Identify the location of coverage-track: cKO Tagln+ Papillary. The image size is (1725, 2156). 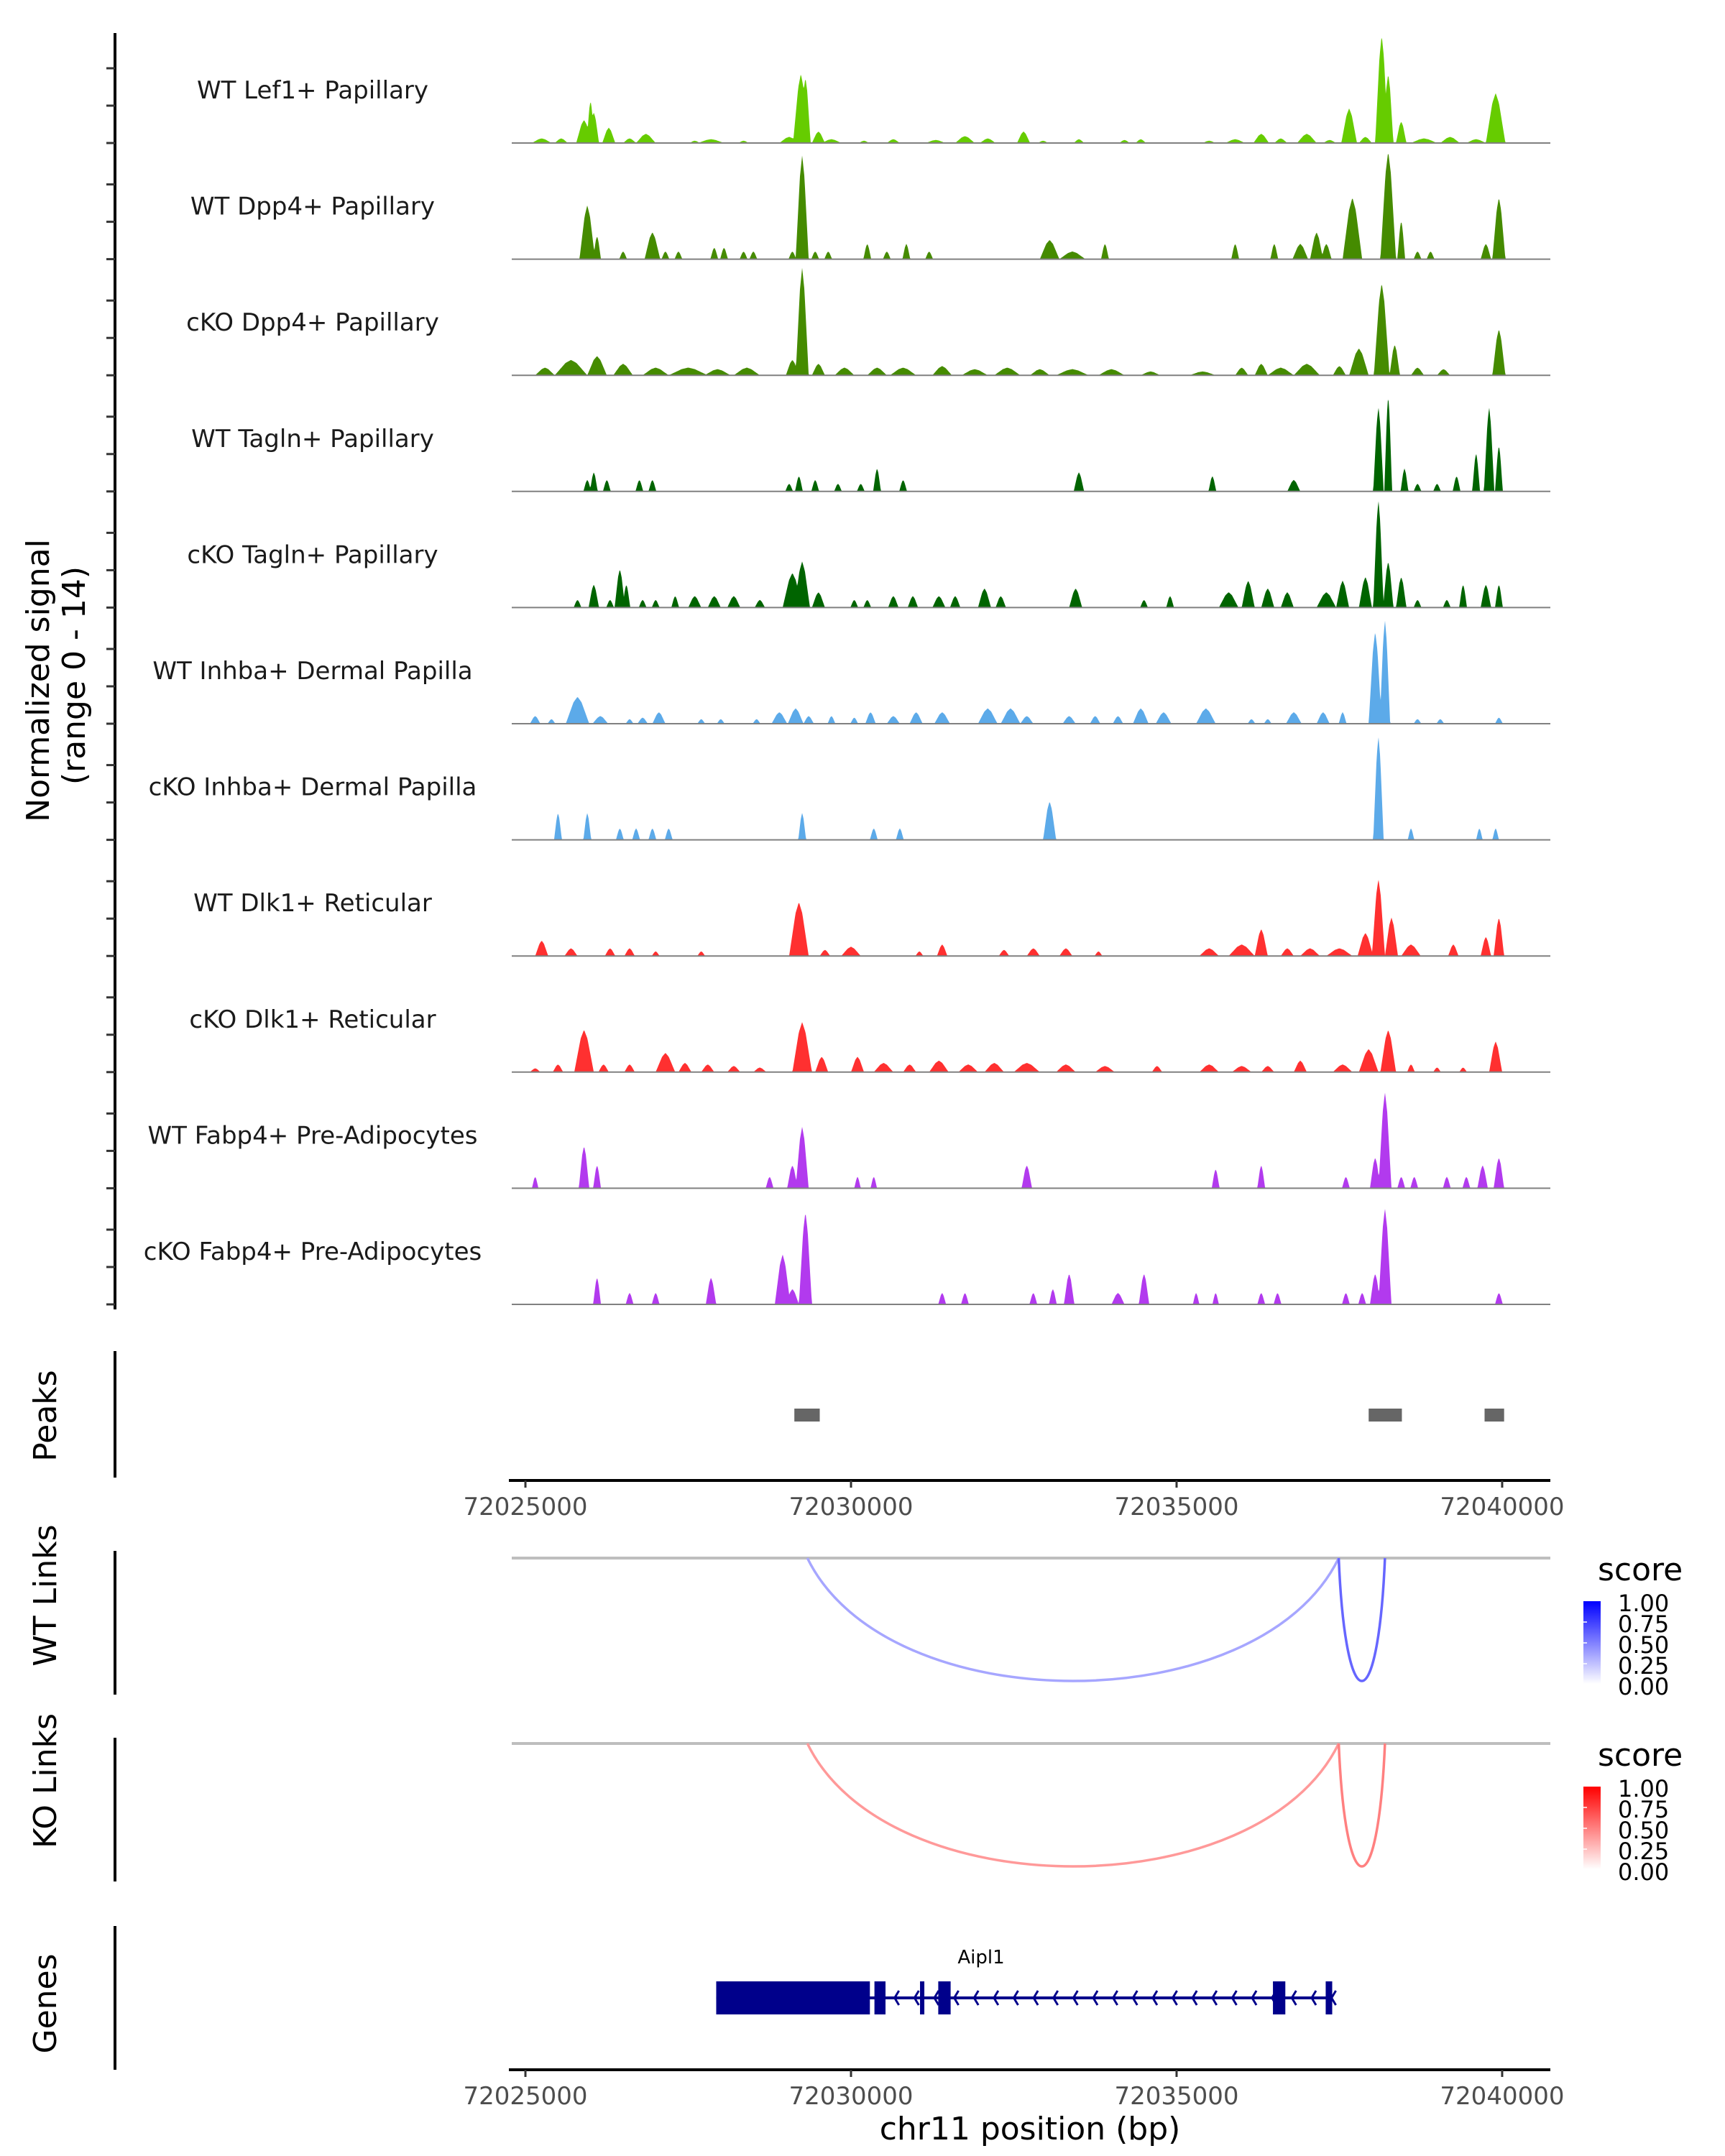
(868, 555).